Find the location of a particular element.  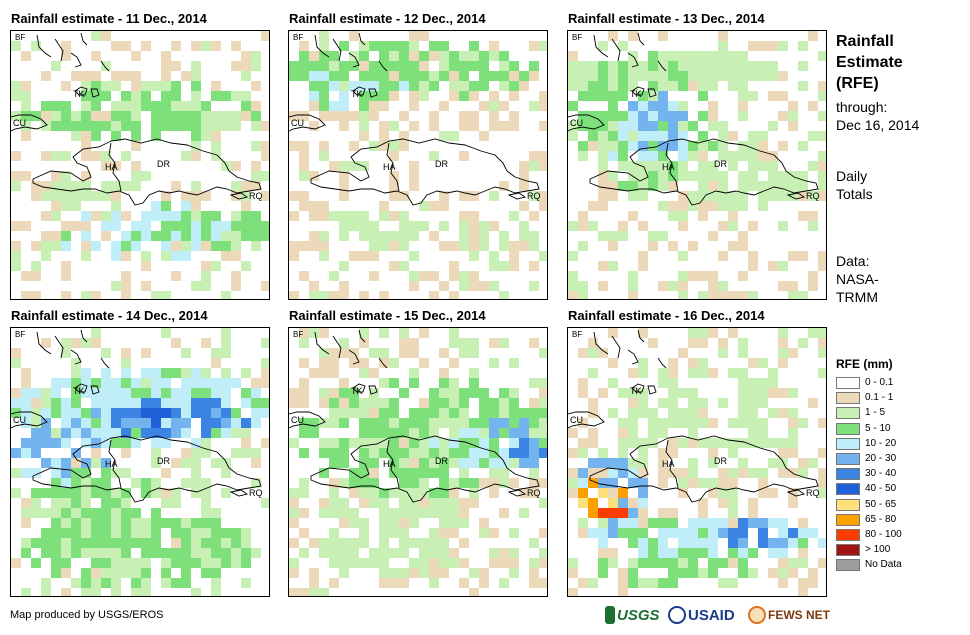

hispaniola-outline is located at coordinates (147, 172).